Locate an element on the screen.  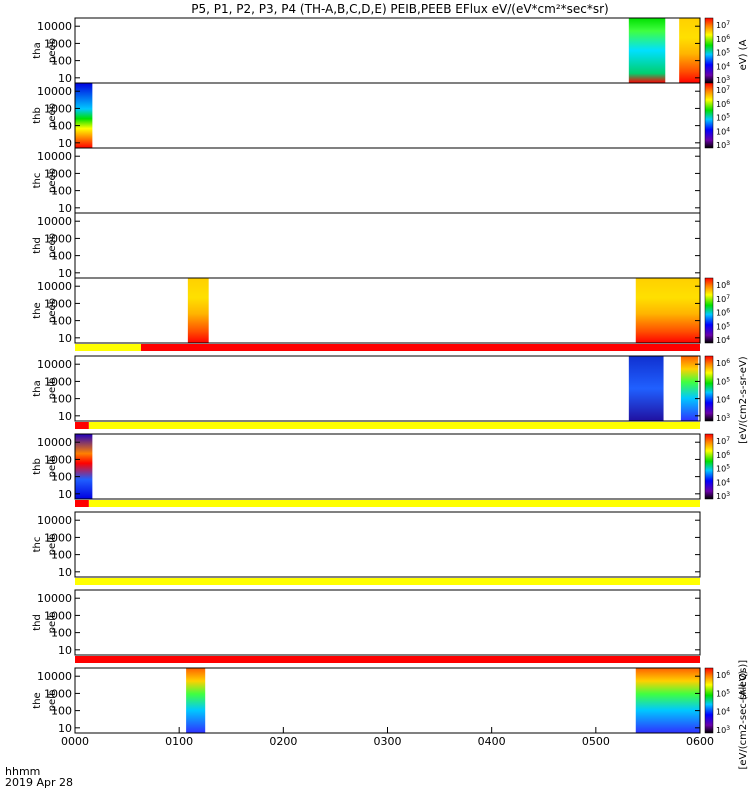
spectrogram-panel: 10000 1000 100 10 thc peib is located at coordinates (366, 545).